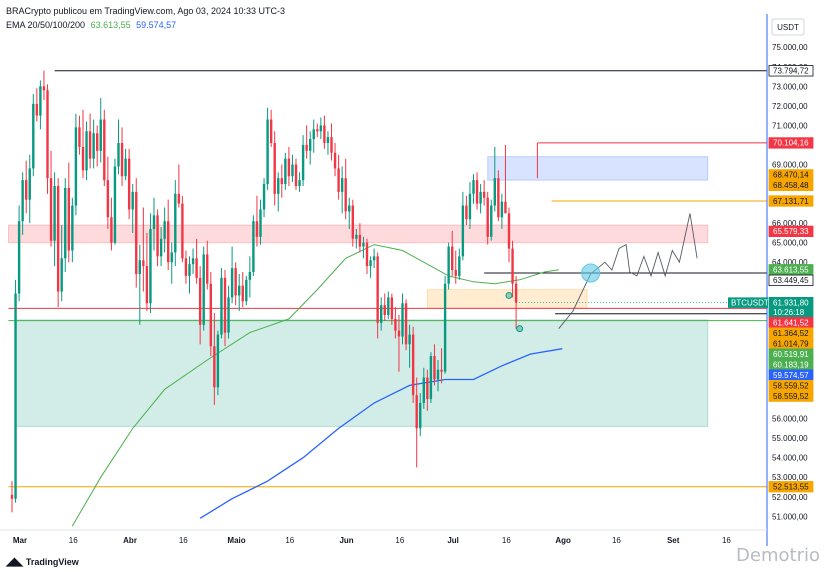 The height and width of the screenshot is (572, 828). Describe the element at coordinates (453, 540) in the screenshot. I see `time-tick-label: Jul` at that location.